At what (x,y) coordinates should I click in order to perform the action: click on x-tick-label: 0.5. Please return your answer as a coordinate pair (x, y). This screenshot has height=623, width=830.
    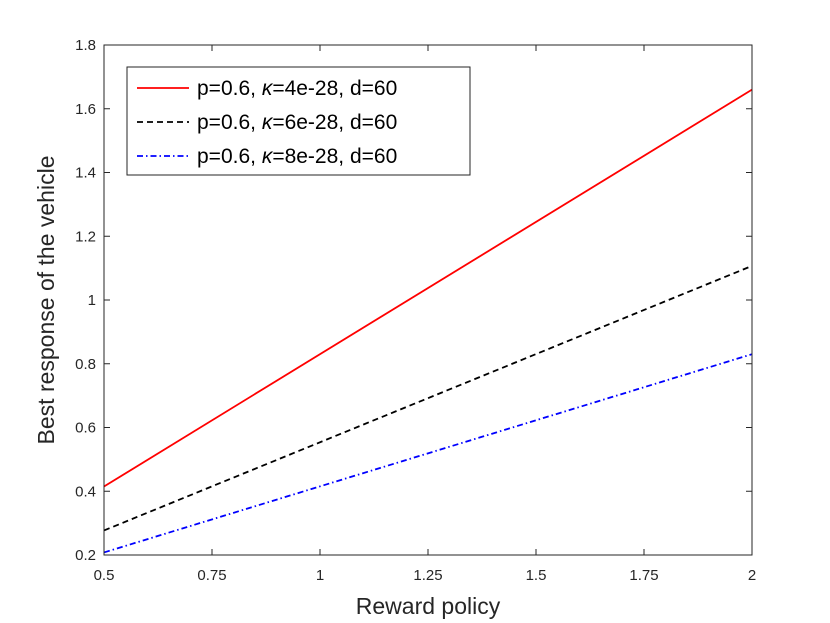
    Looking at the image, I should click on (104, 575).